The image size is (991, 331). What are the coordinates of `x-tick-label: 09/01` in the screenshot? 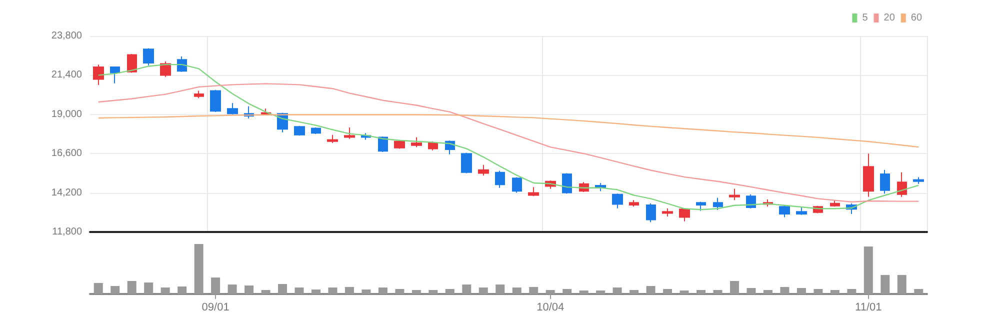 It's located at (216, 308).